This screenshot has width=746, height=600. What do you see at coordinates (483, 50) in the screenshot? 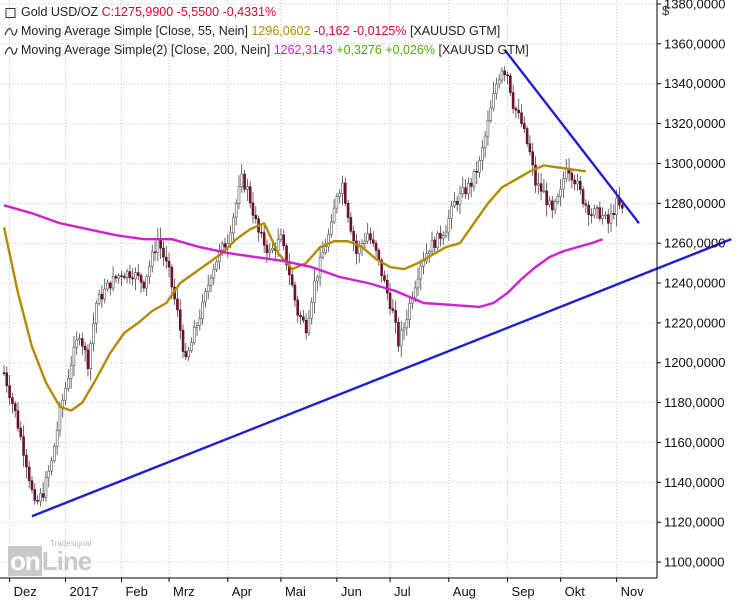
I see `legend-ma200-symbol: [XAUUSD GTM]` at bounding box center [483, 50].